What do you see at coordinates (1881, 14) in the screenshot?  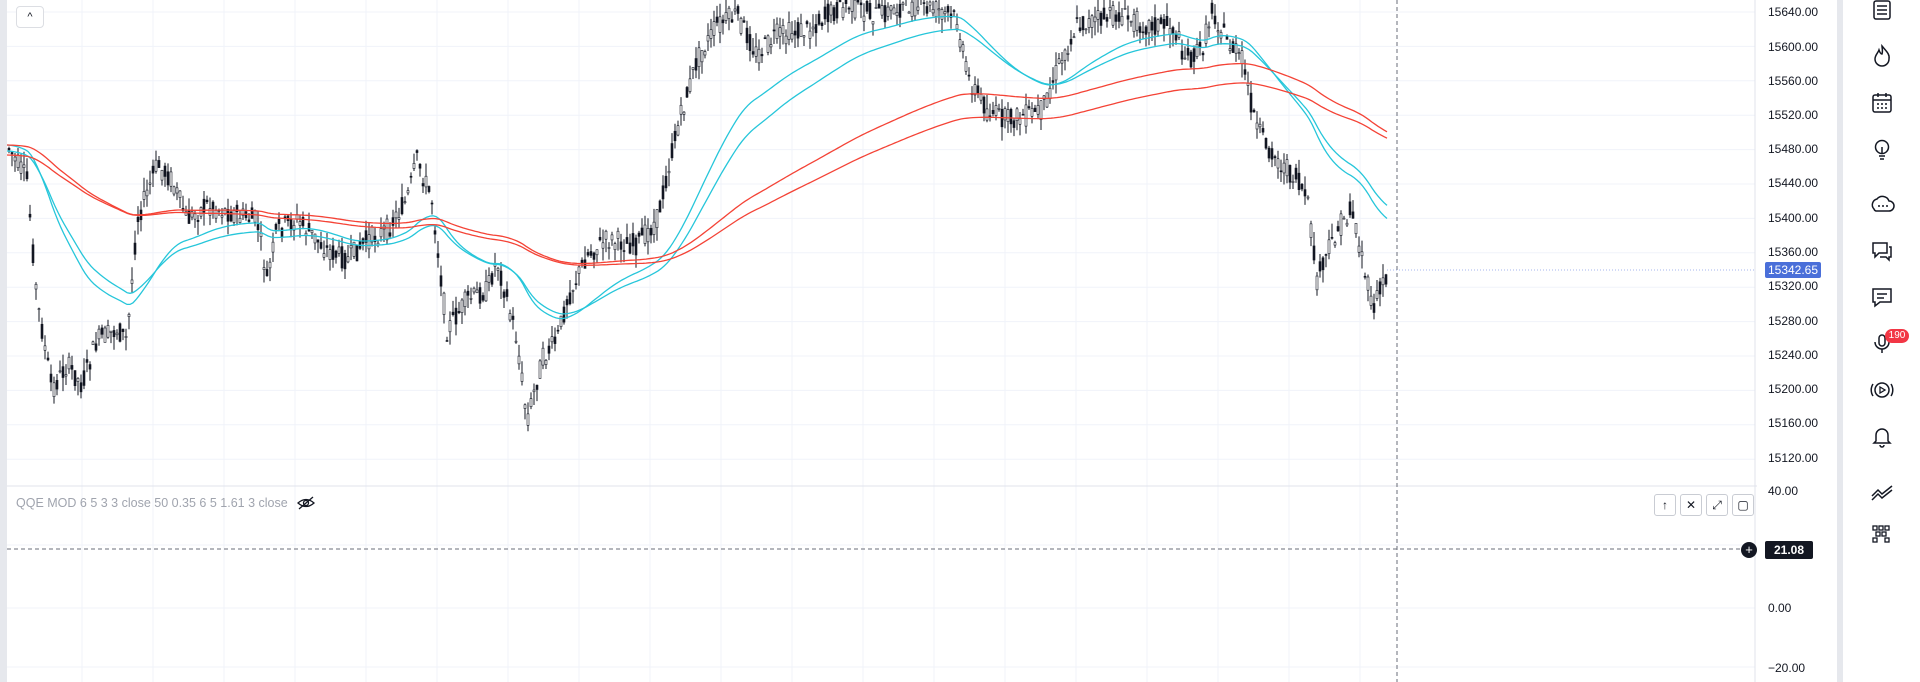 I see `watchlist-icon` at bounding box center [1881, 14].